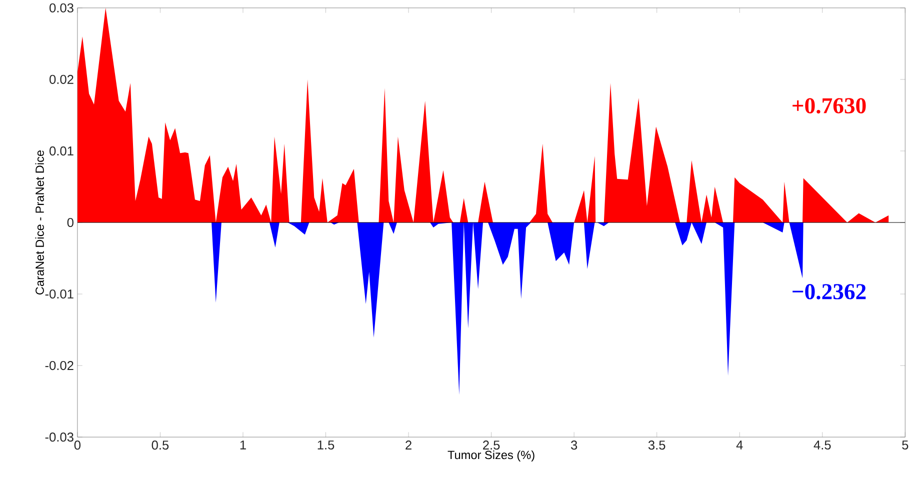 This screenshot has width=912, height=491. What do you see at coordinates (491, 456) in the screenshot?
I see `x-axis-title: Tumor Sizes (%)` at bounding box center [491, 456].